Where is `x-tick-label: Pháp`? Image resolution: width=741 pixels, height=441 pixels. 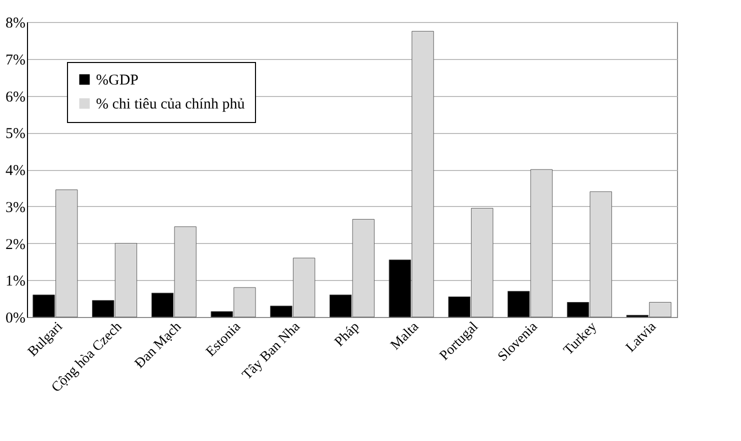
x-tick-label: Pháp is located at coordinates (347, 335).